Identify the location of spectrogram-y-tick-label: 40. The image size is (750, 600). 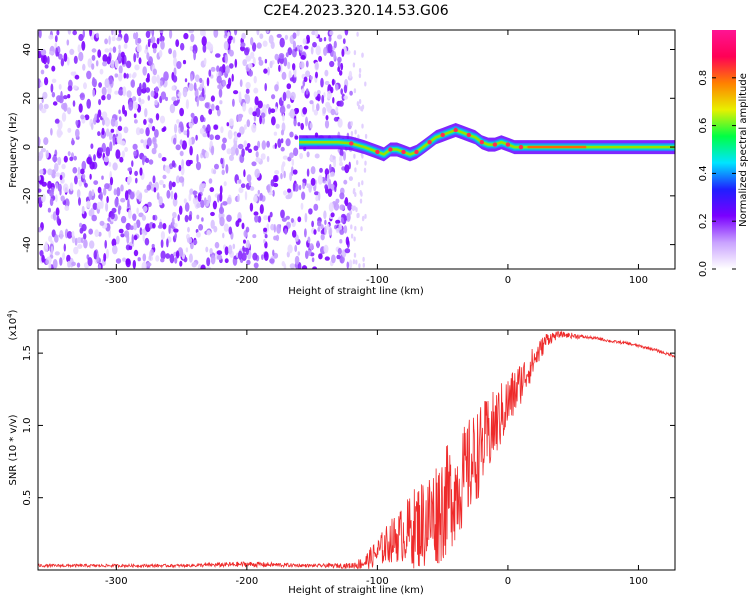
(27, 49).